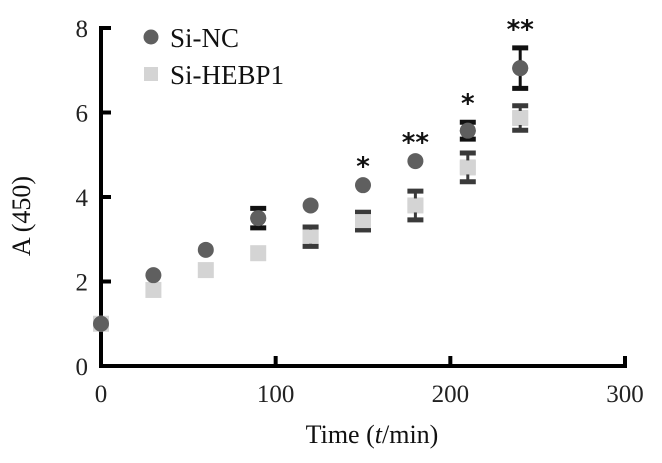  What do you see at coordinates (82, 283) in the screenshot?
I see `y-tick-label: 2` at bounding box center [82, 283].